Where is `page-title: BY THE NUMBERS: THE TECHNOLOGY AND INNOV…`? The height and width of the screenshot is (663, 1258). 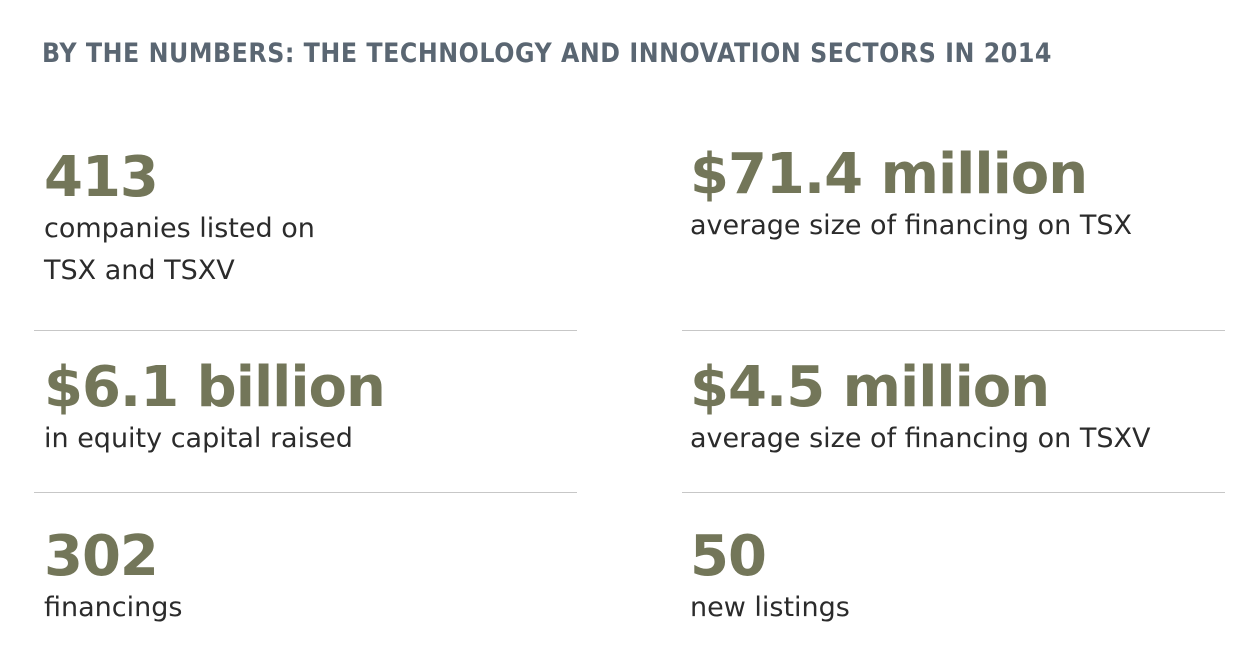 page-title: BY THE NUMBERS: THE TECHNOLOGY AND INNOV… is located at coordinates (547, 53).